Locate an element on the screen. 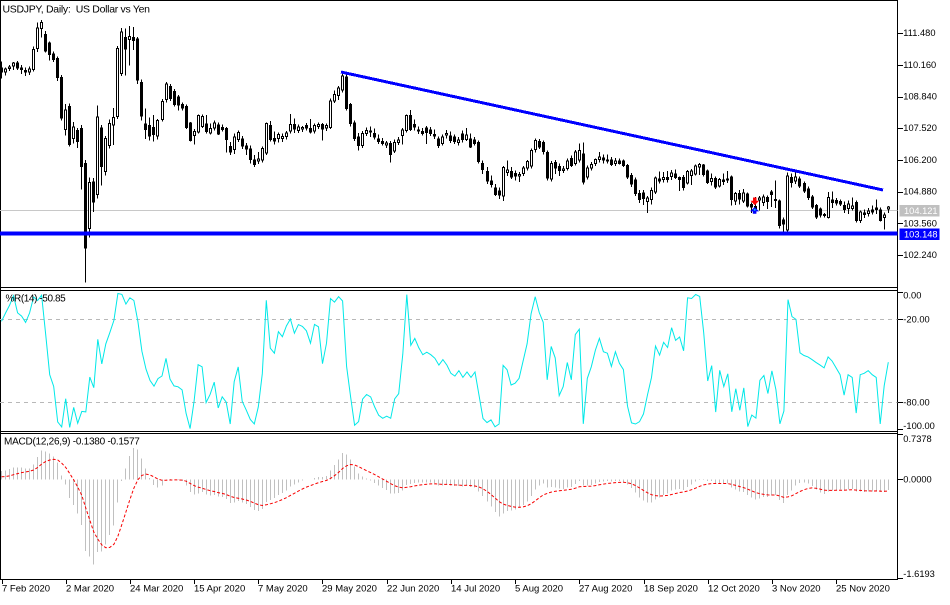 The width and height of the screenshot is (950, 605). svg-text: 15 Apr 2020 is located at coordinates (219, 589).